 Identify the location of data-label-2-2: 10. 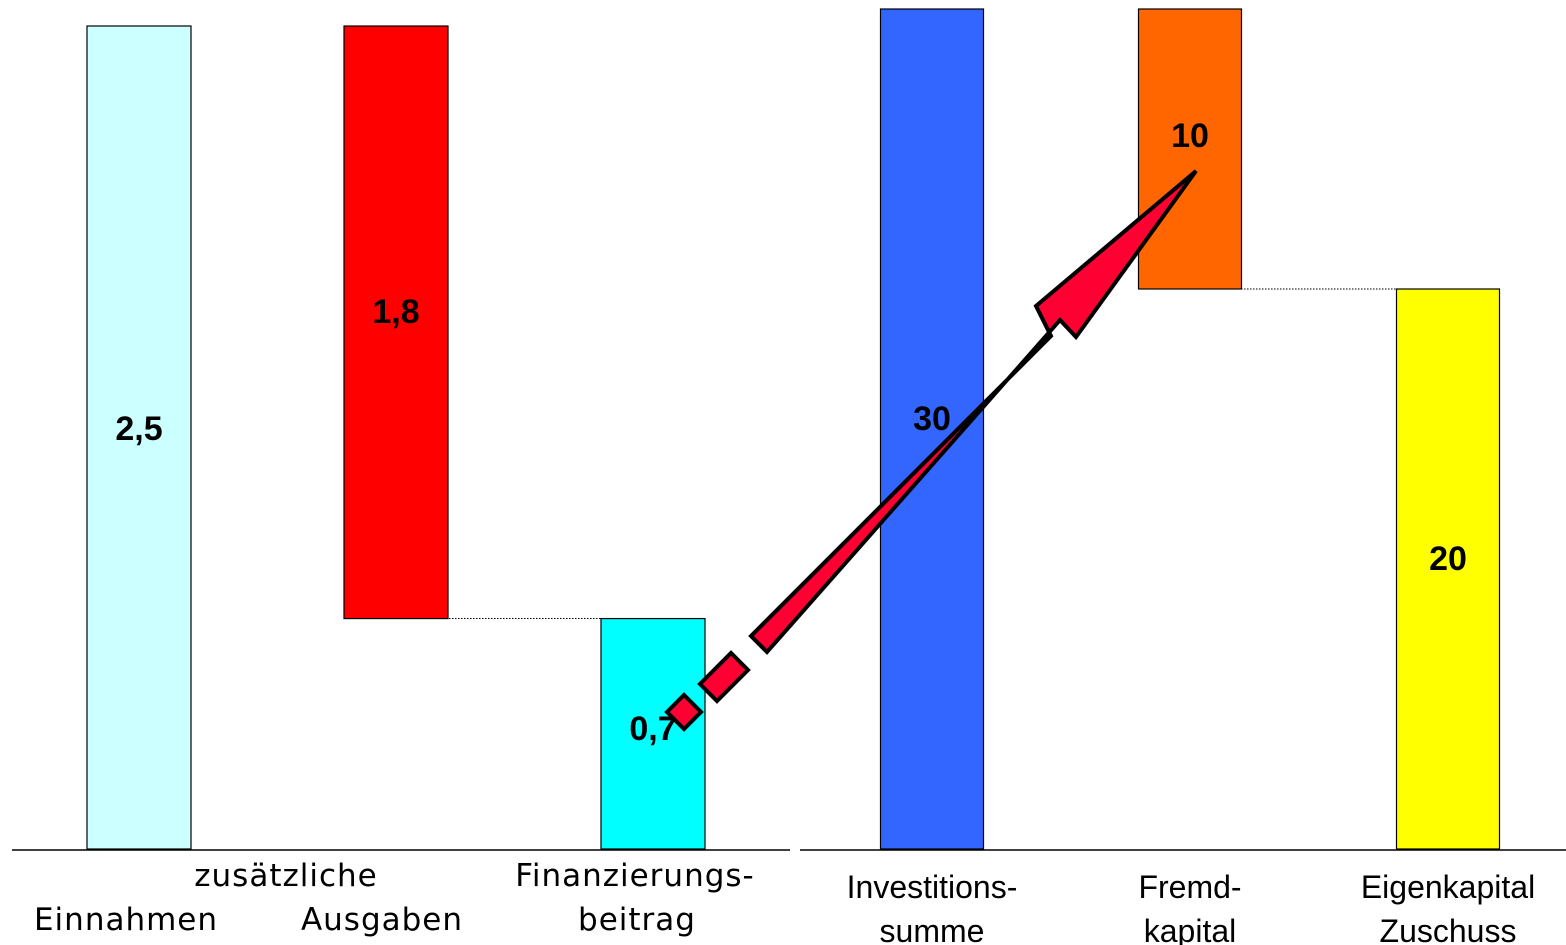
(1190, 136).